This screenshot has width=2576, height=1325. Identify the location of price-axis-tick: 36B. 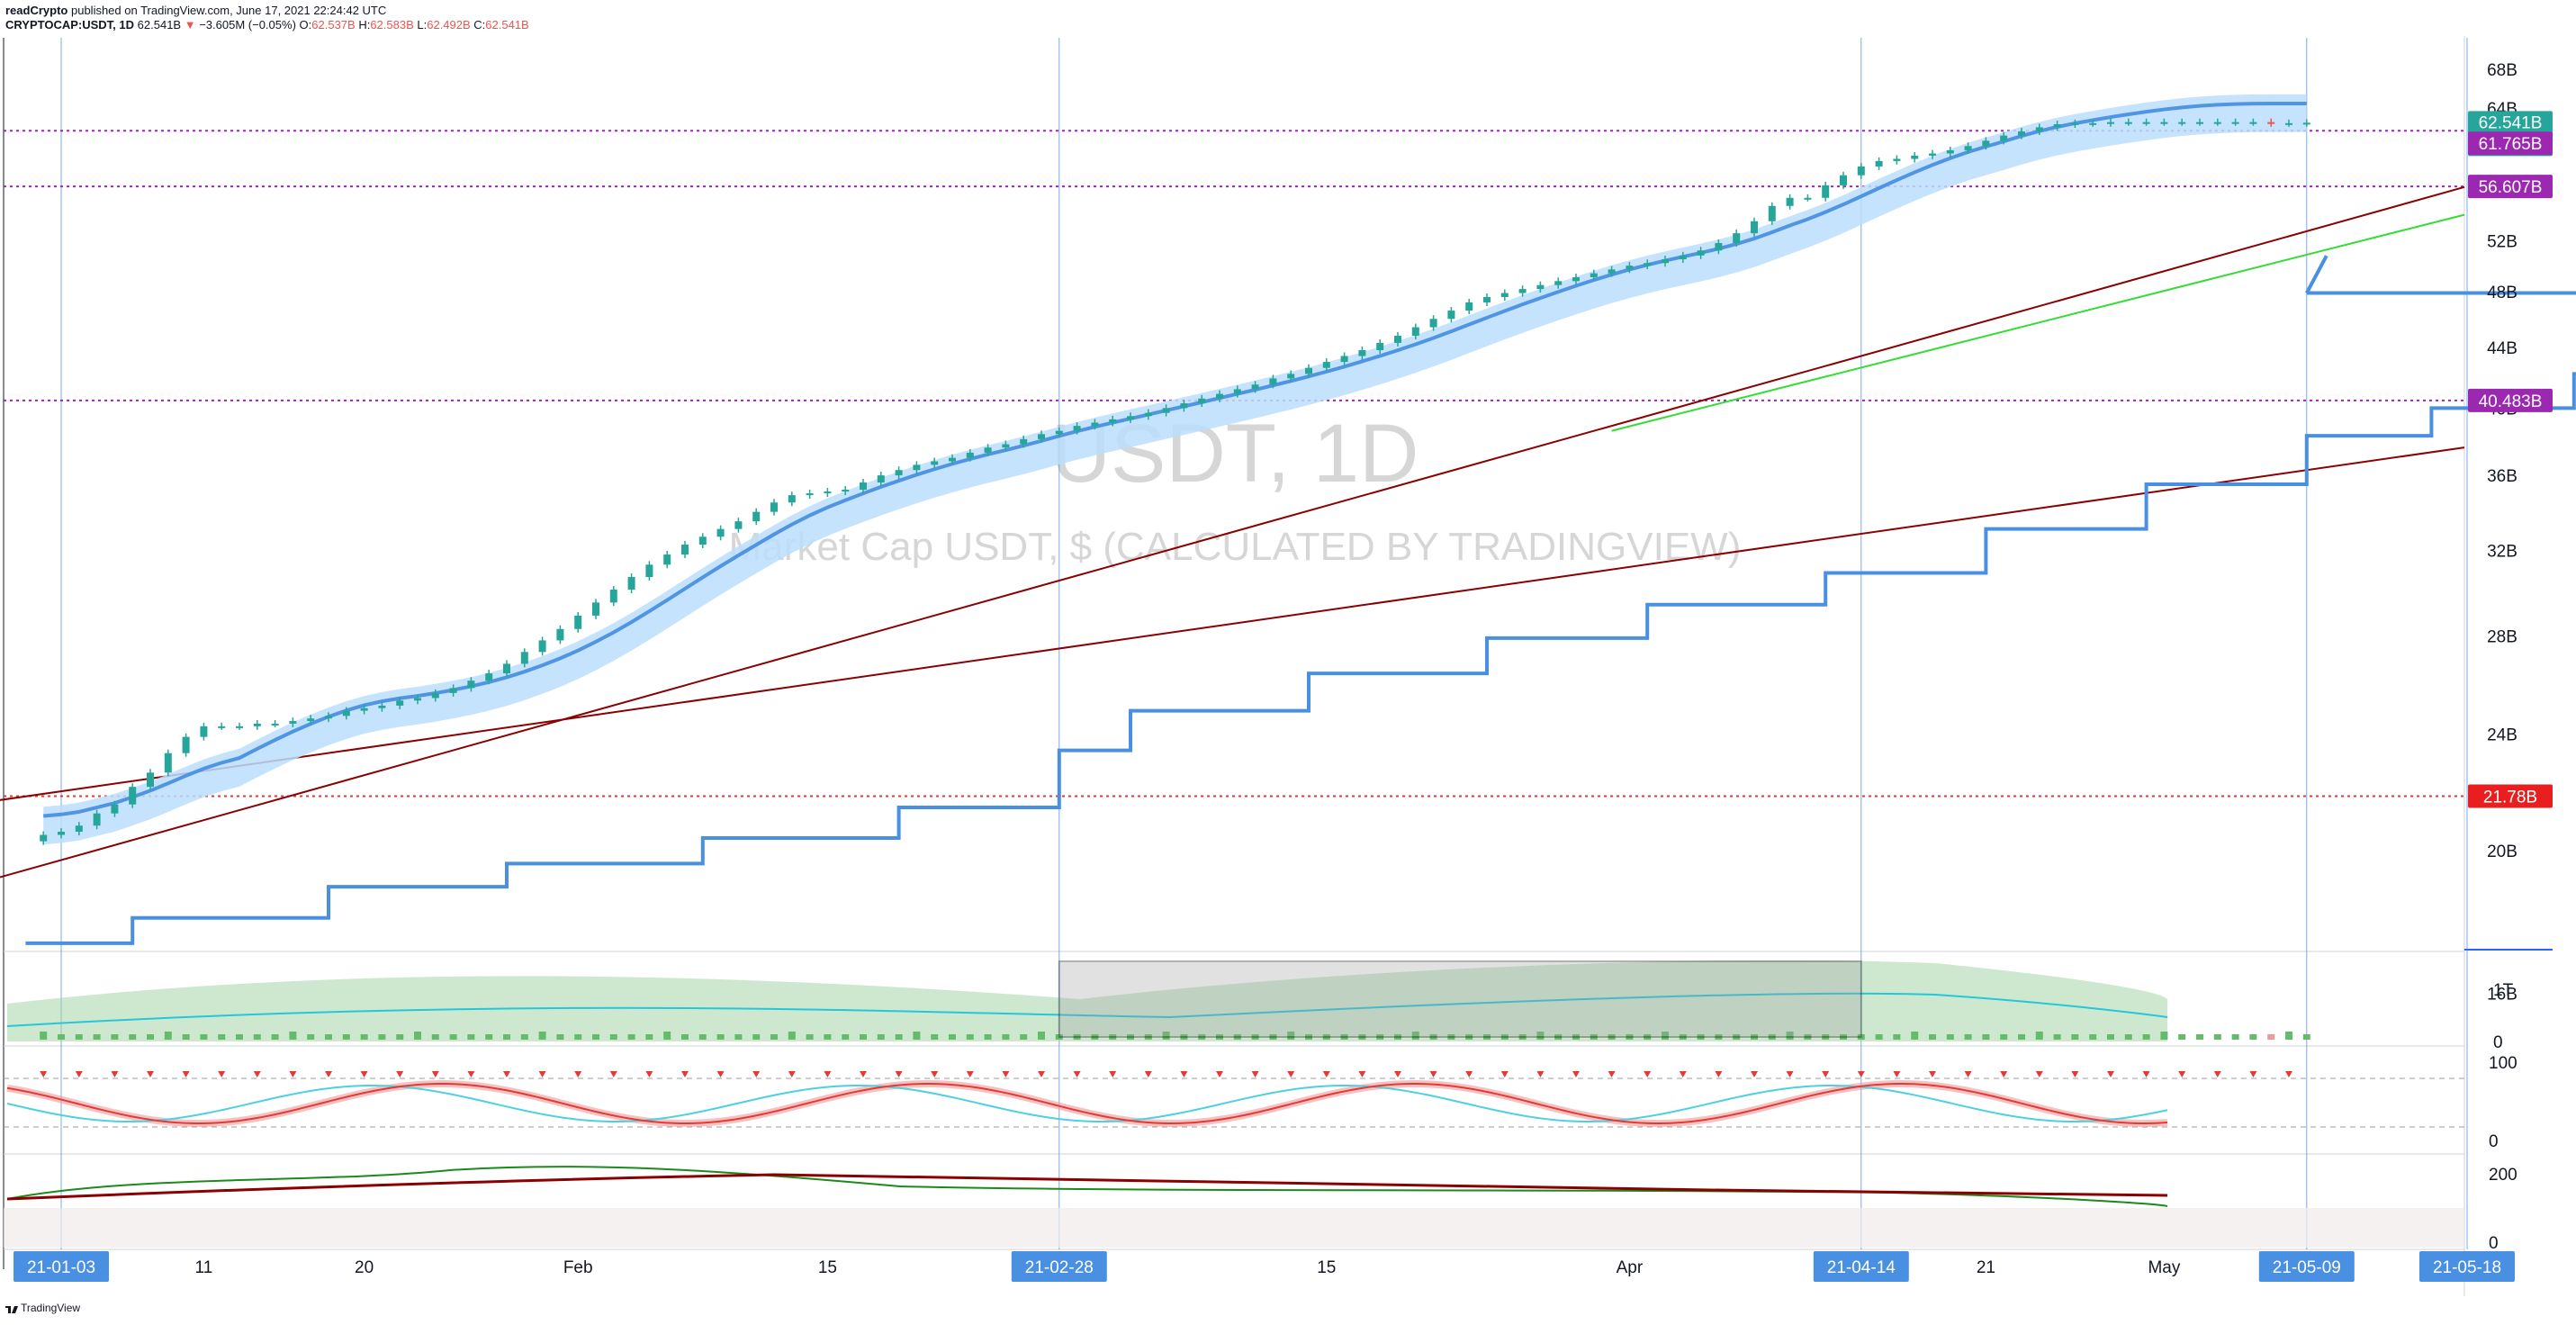
(2502, 476).